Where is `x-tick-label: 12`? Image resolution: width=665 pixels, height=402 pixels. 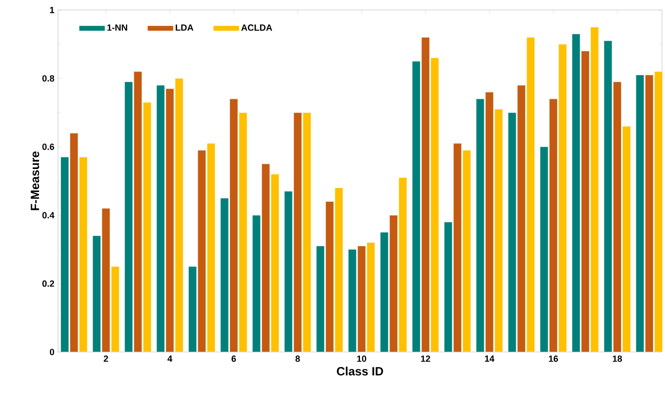
x-tick-label: 12 is located at coordinates (425, 359).